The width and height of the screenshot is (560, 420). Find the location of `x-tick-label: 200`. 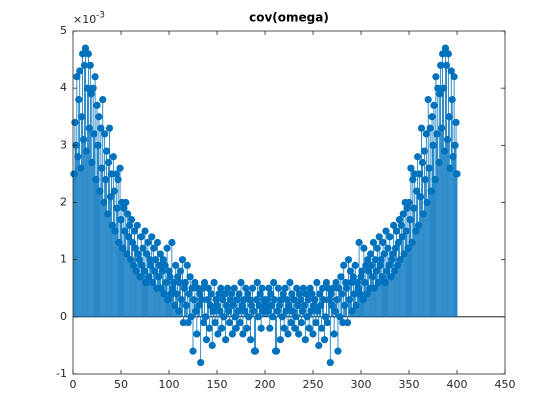

x-tick-label: 200 is located at coordinates (265, 384).